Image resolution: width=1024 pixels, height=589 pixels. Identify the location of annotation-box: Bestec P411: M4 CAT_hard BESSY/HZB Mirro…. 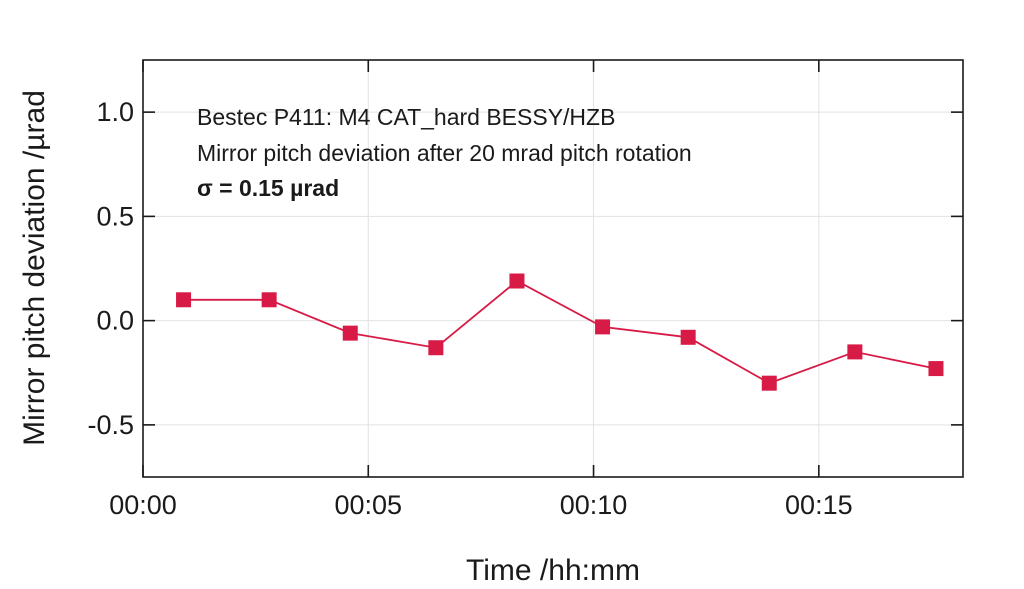
(444, 152).